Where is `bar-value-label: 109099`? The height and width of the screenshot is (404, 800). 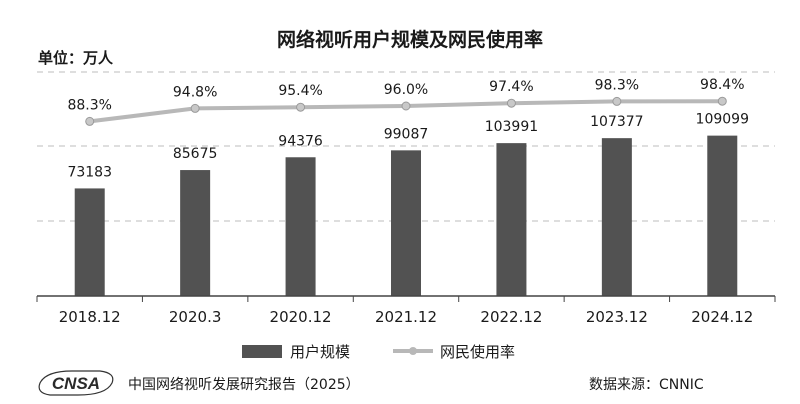 bar-value-label: 109099 is located at coordinates (722, 120).